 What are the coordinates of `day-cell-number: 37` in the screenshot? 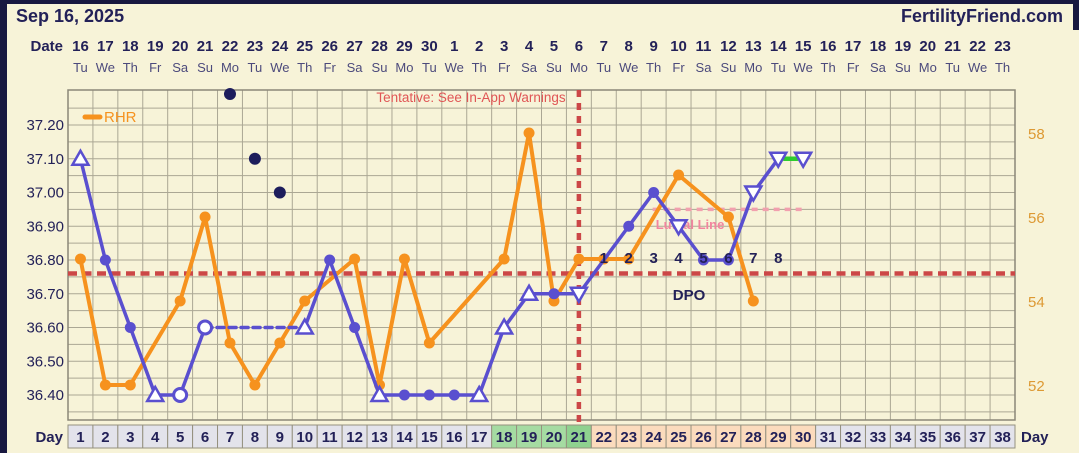 It's located at (977, 437).